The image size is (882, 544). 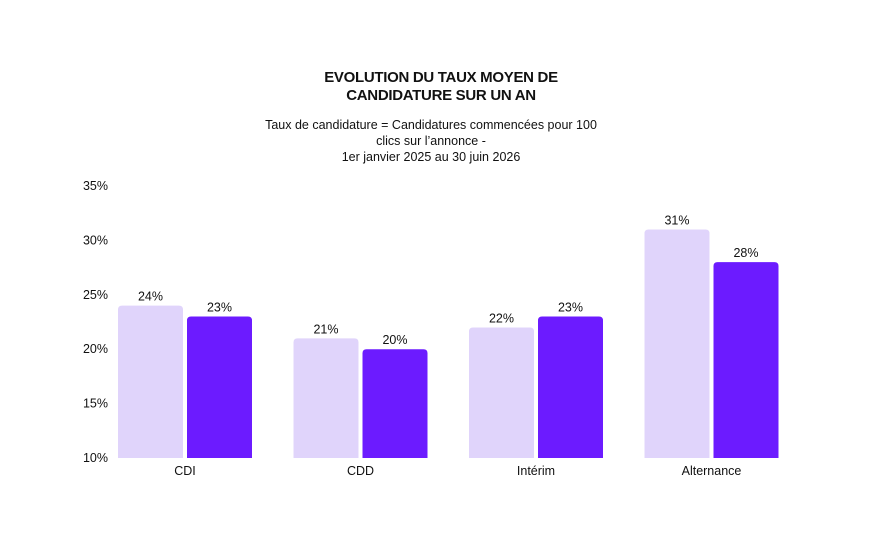 I want to click on y-tick-label: 10%, so click(x=95, y=458).